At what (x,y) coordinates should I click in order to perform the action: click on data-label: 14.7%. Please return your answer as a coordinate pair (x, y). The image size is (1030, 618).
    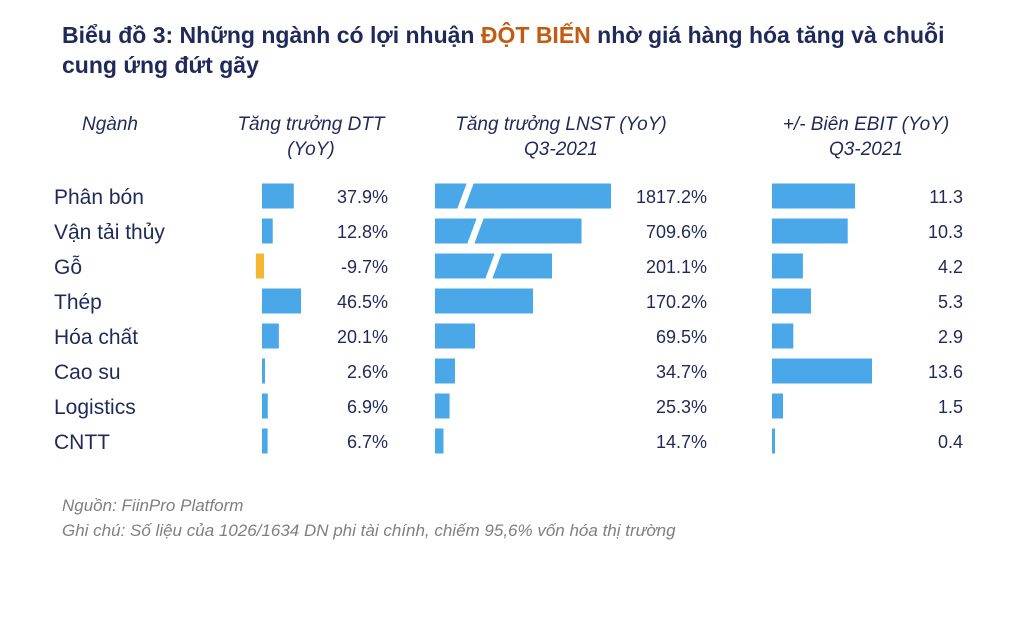
    Looking at the image, I should click on (681, 442).